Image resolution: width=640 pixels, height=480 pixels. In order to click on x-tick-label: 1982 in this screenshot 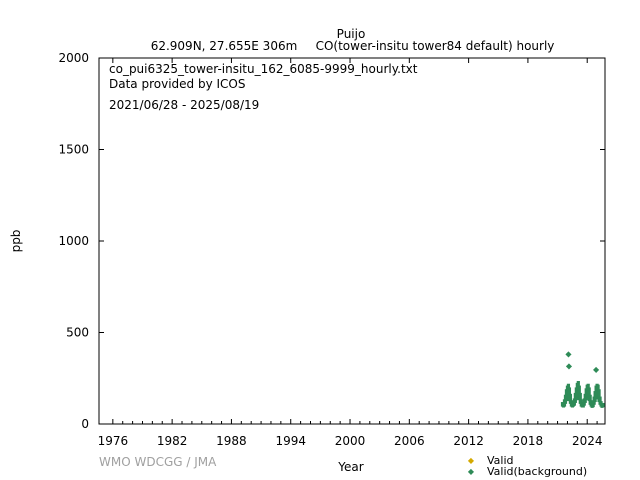, I will do `click(172, 441)`.